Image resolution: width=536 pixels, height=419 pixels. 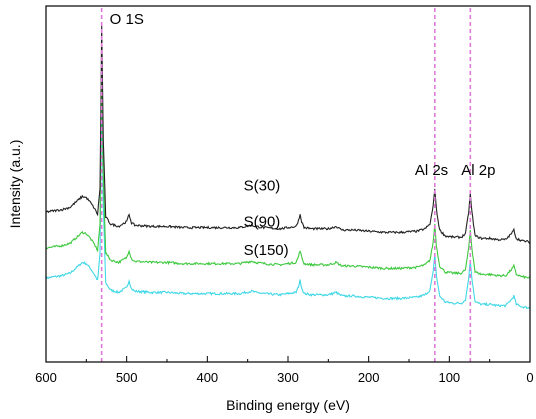 I want to click on x-tick-label-7: 0, so click(x=529, y=377).